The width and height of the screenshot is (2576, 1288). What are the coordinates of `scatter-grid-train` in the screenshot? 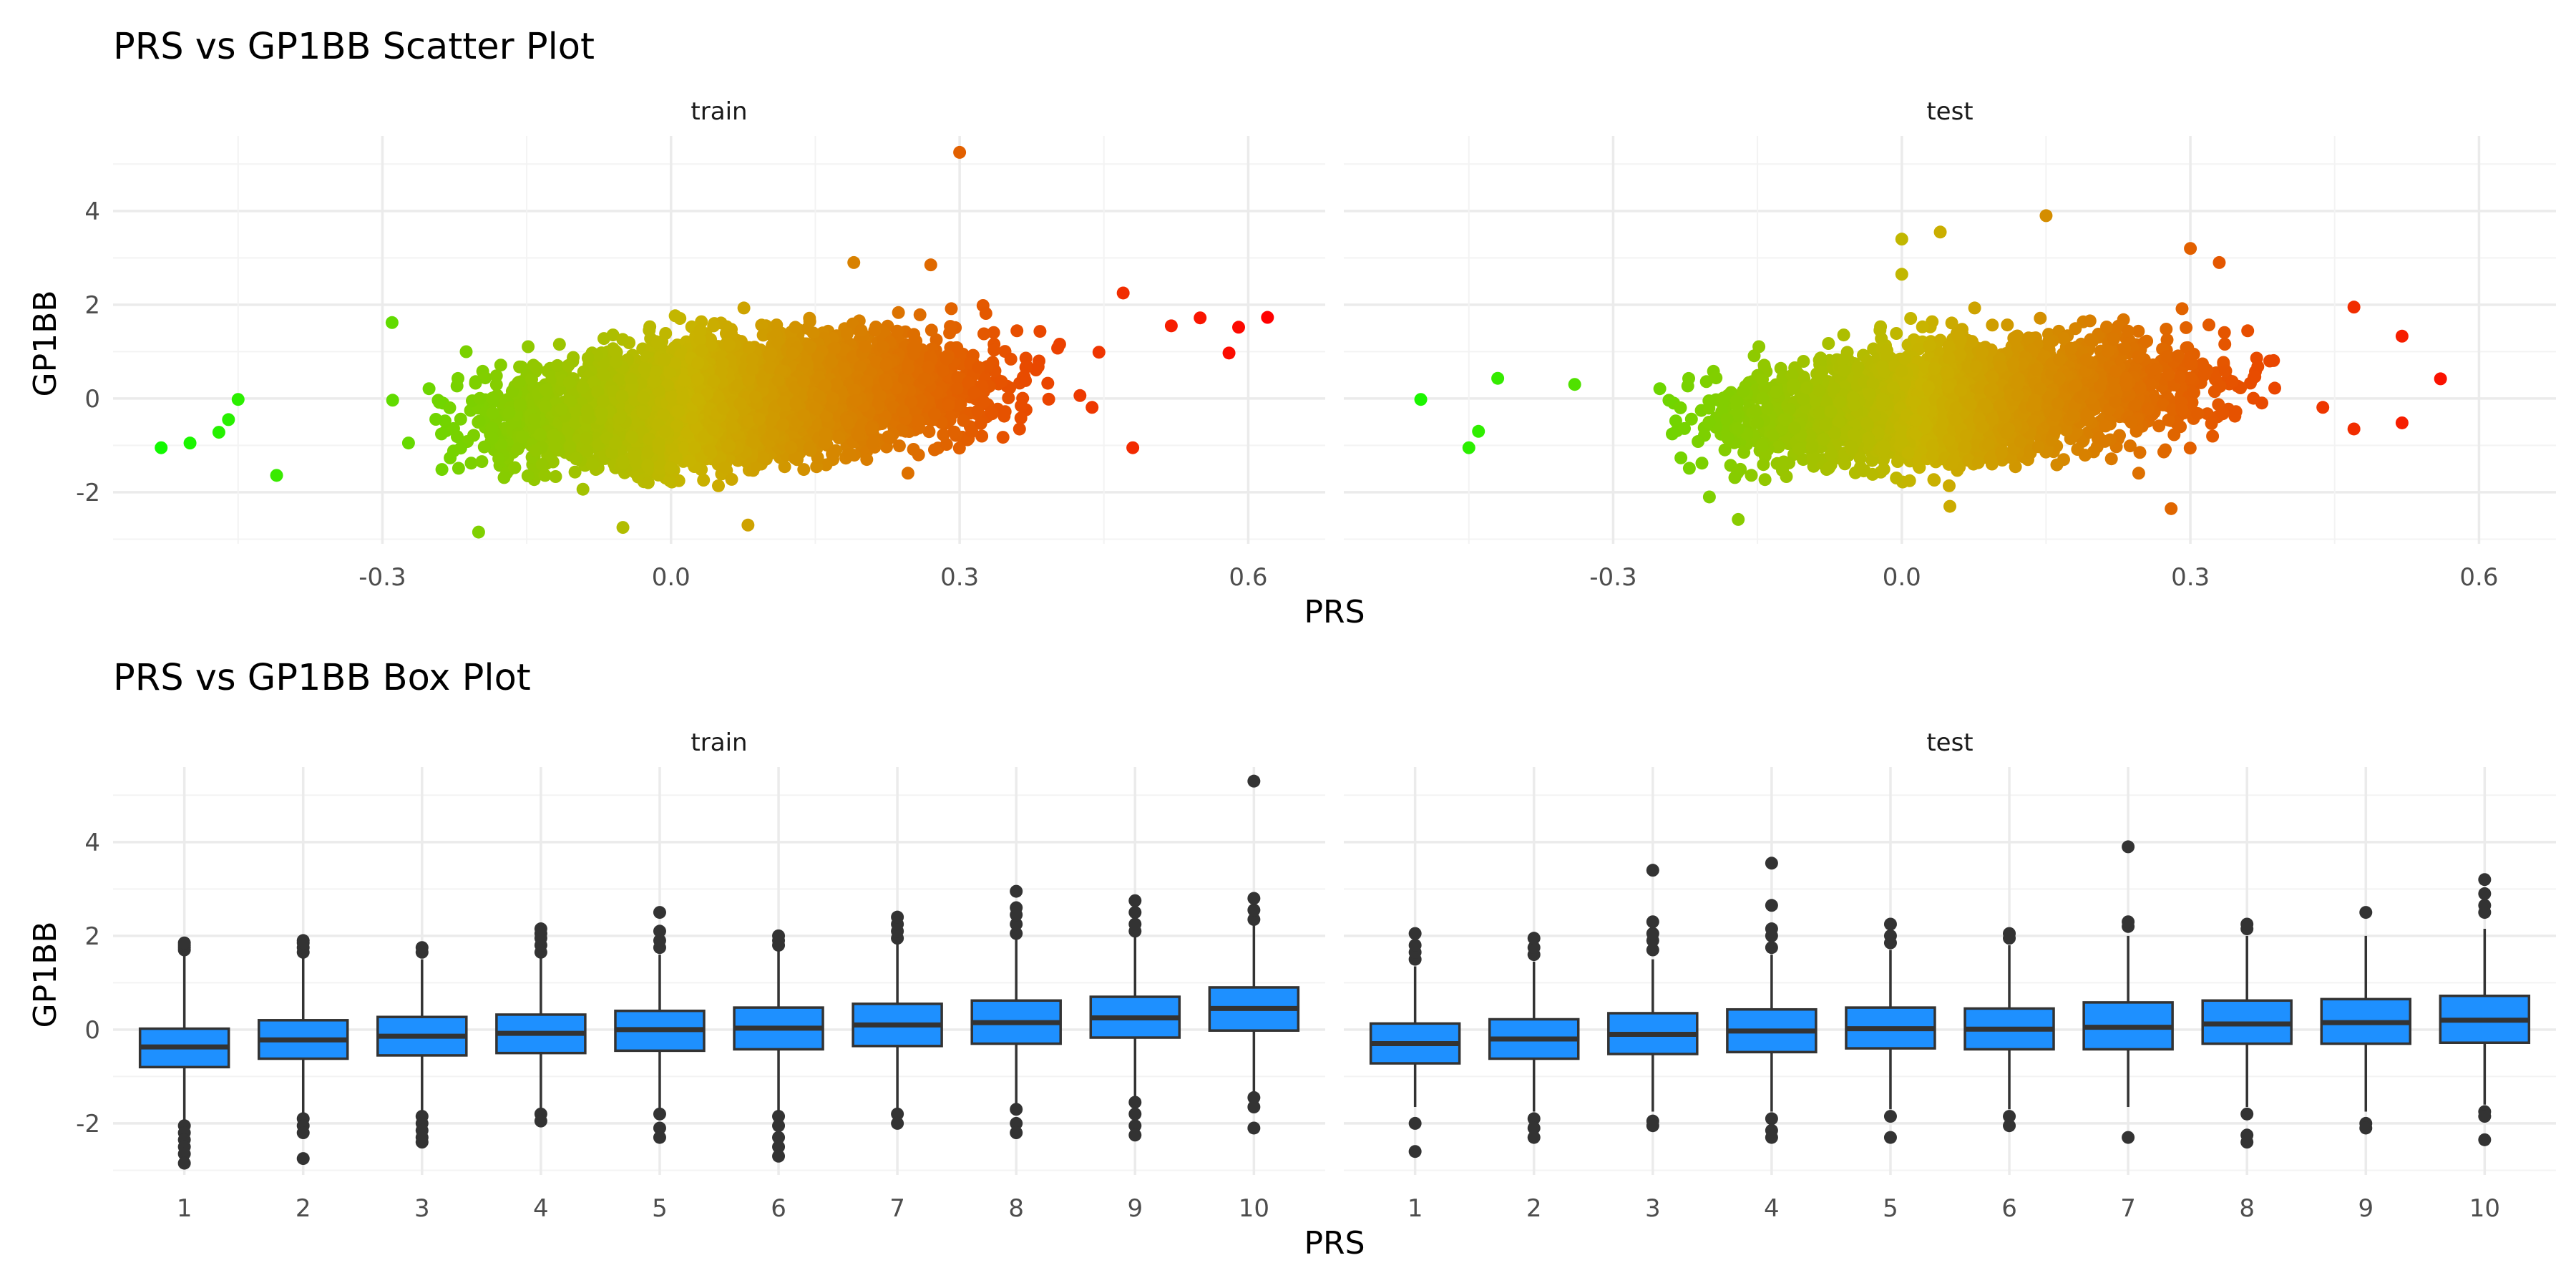 It's located at (719, 340).